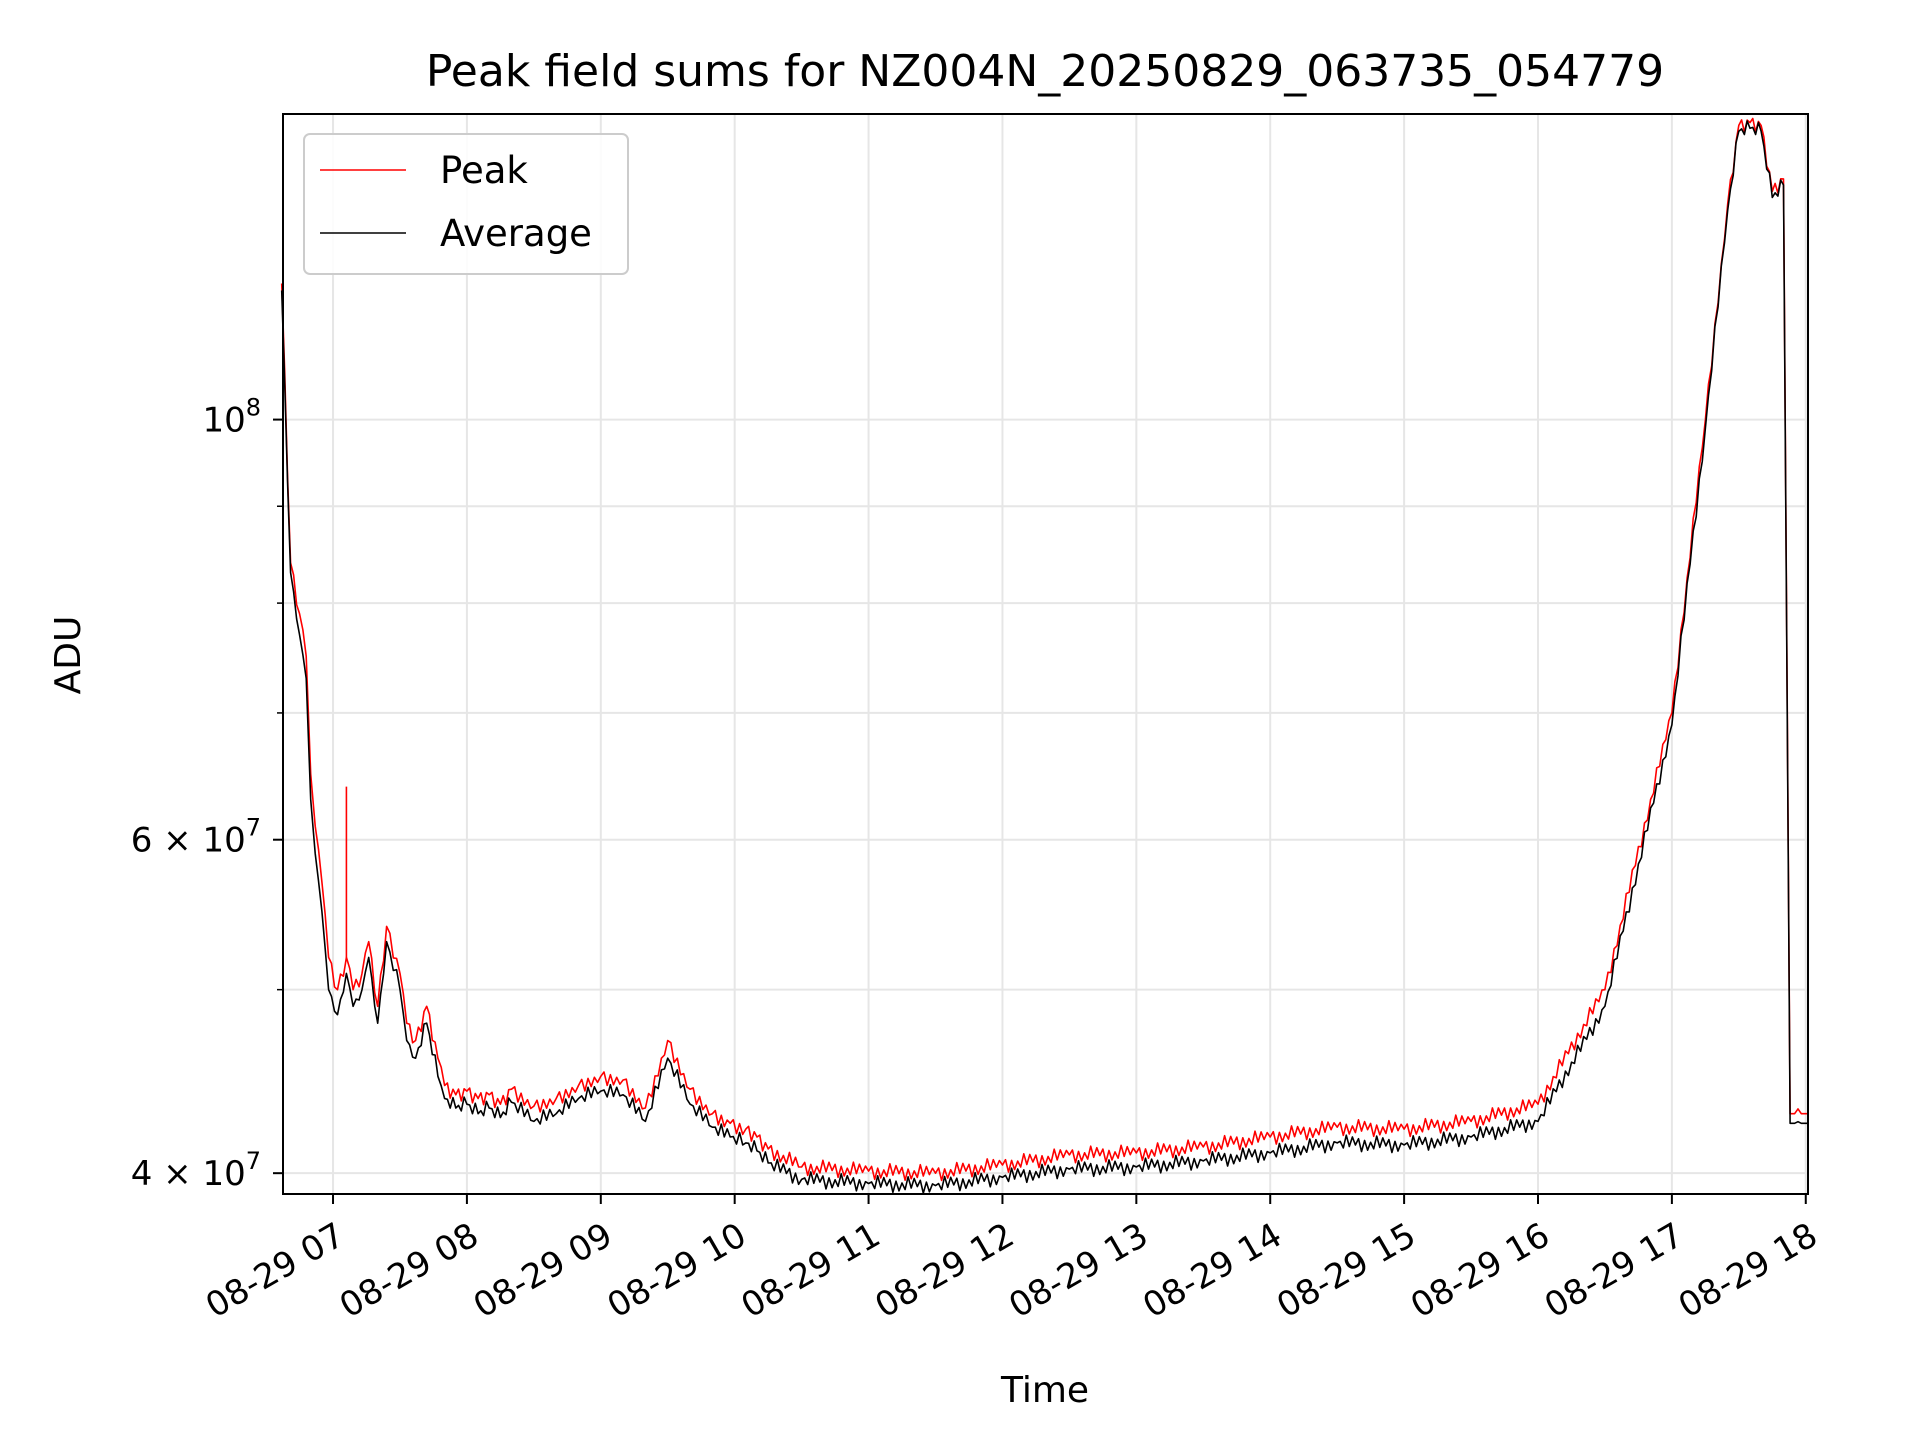 This screenshot has width=1920, height=1440. What do you see at coordinates (196, 837) in the screenshot?
I see `y-tick-label: 6 × 107` at bounding box center [196, 837].